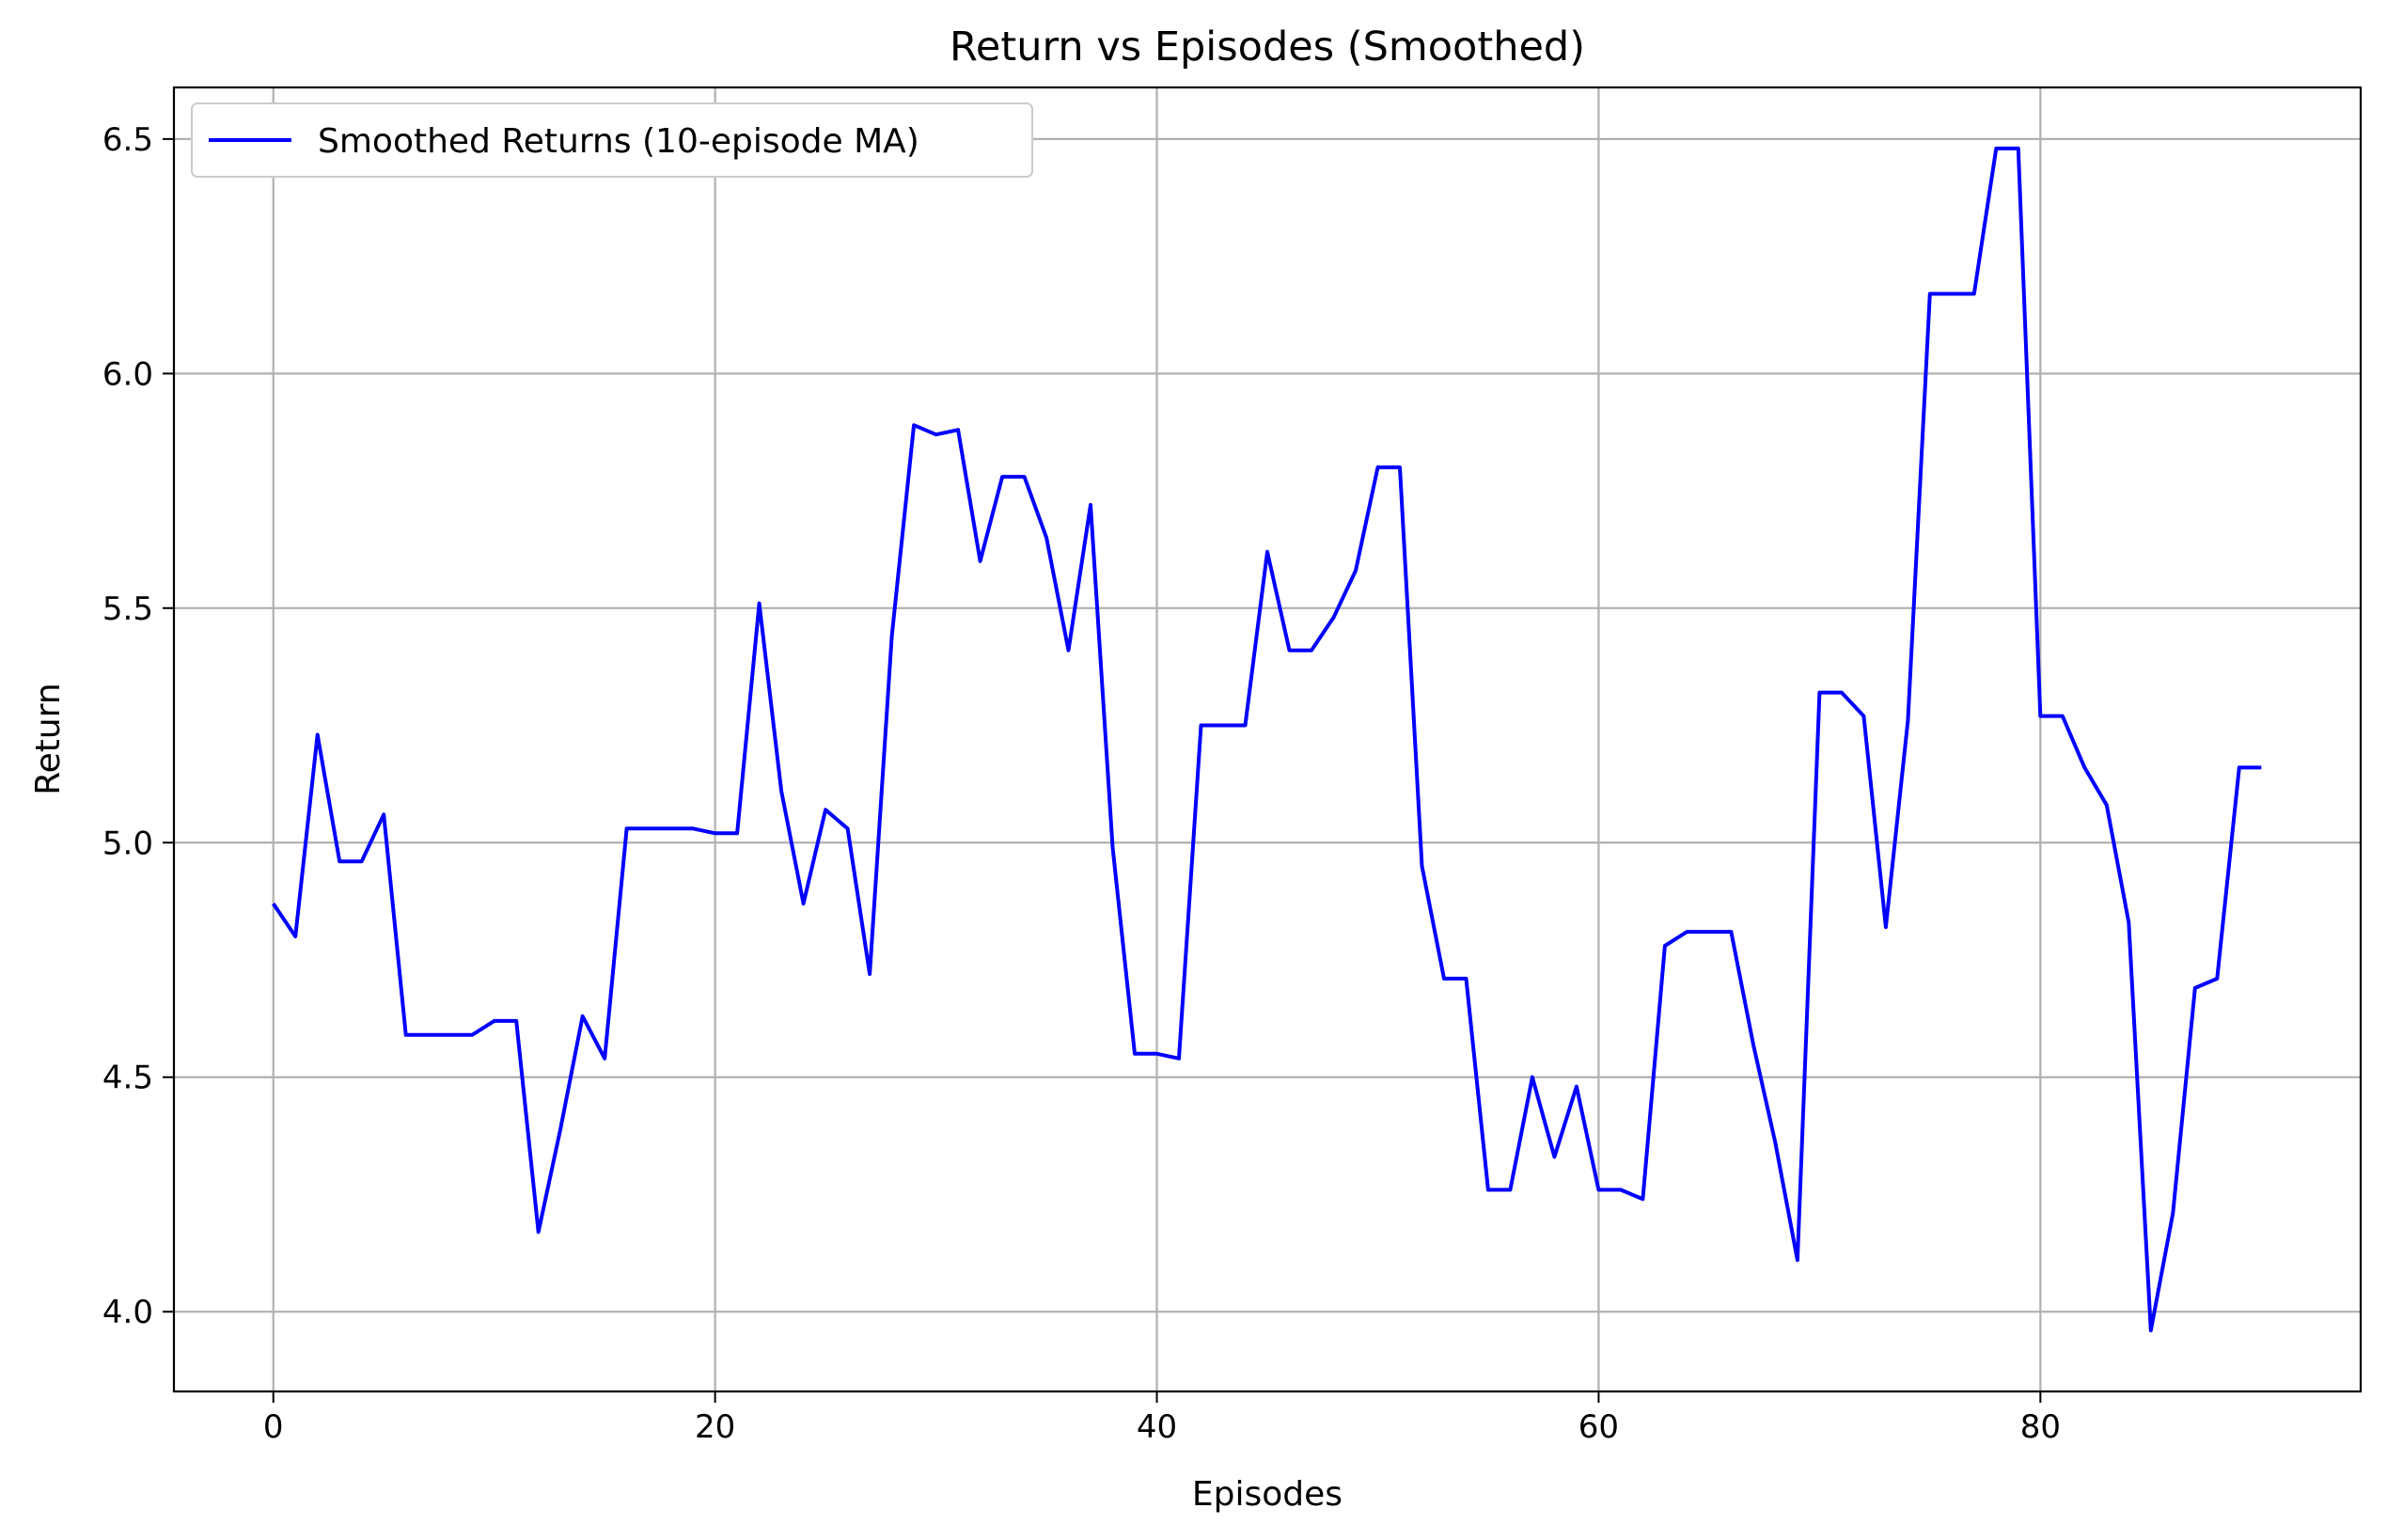 This screenshot has height=1540, width=2387. Describe the element at coordinates (127, 1078) in the screenshot. I see `y-tick-label: 4.5` at that location.